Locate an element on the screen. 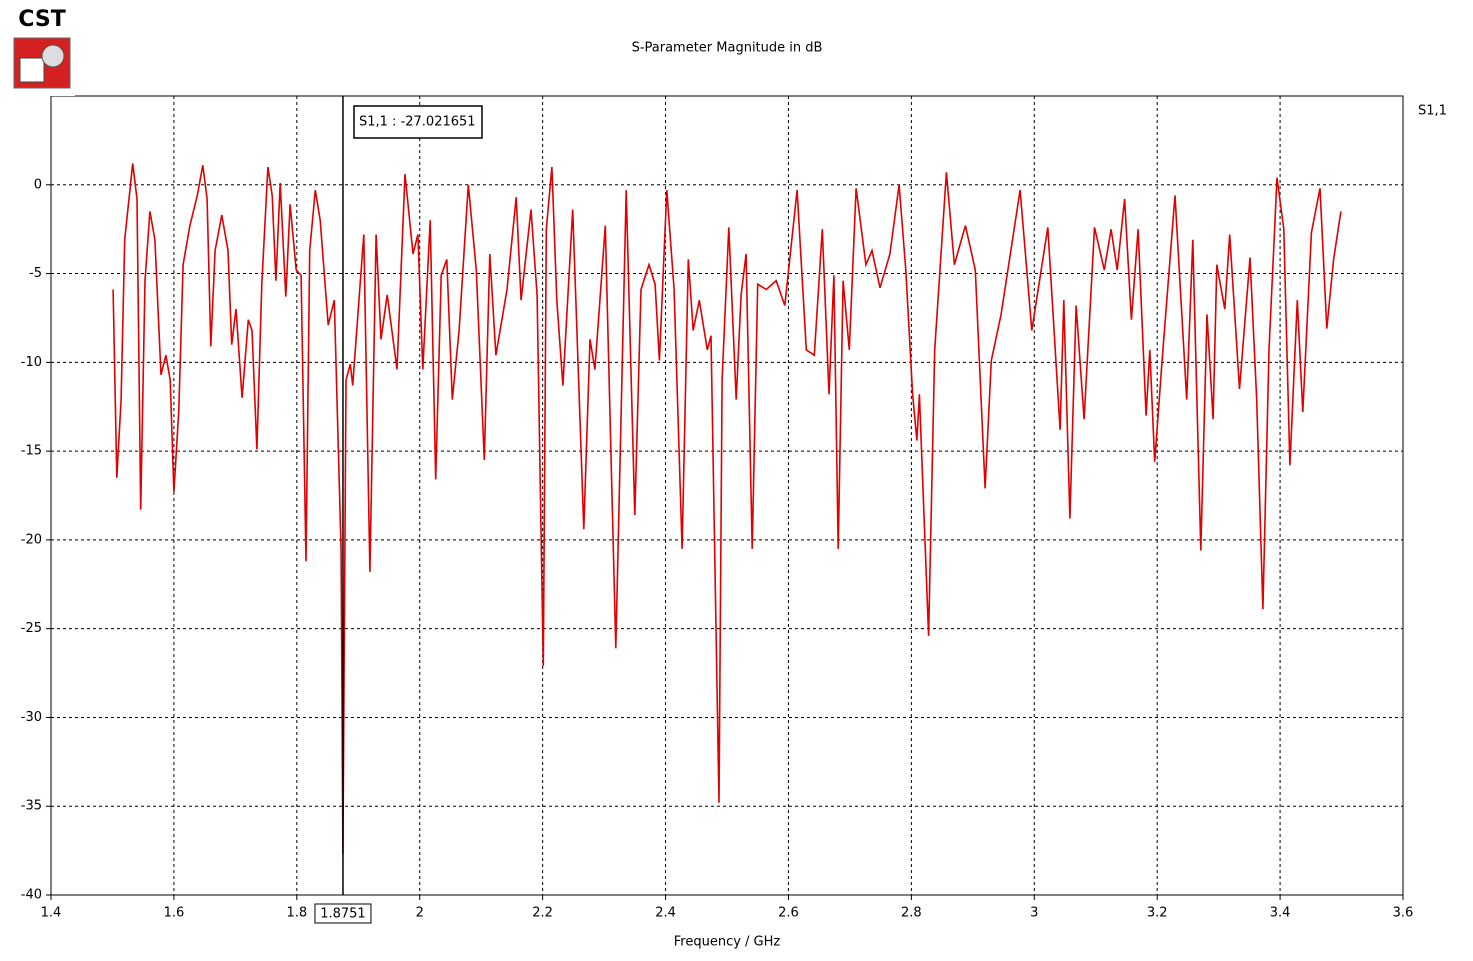 The height and width of the screenshot is (961, 1473). chart-title: S-Parameter Magnitude in dB is located at coordinates (727, 48).